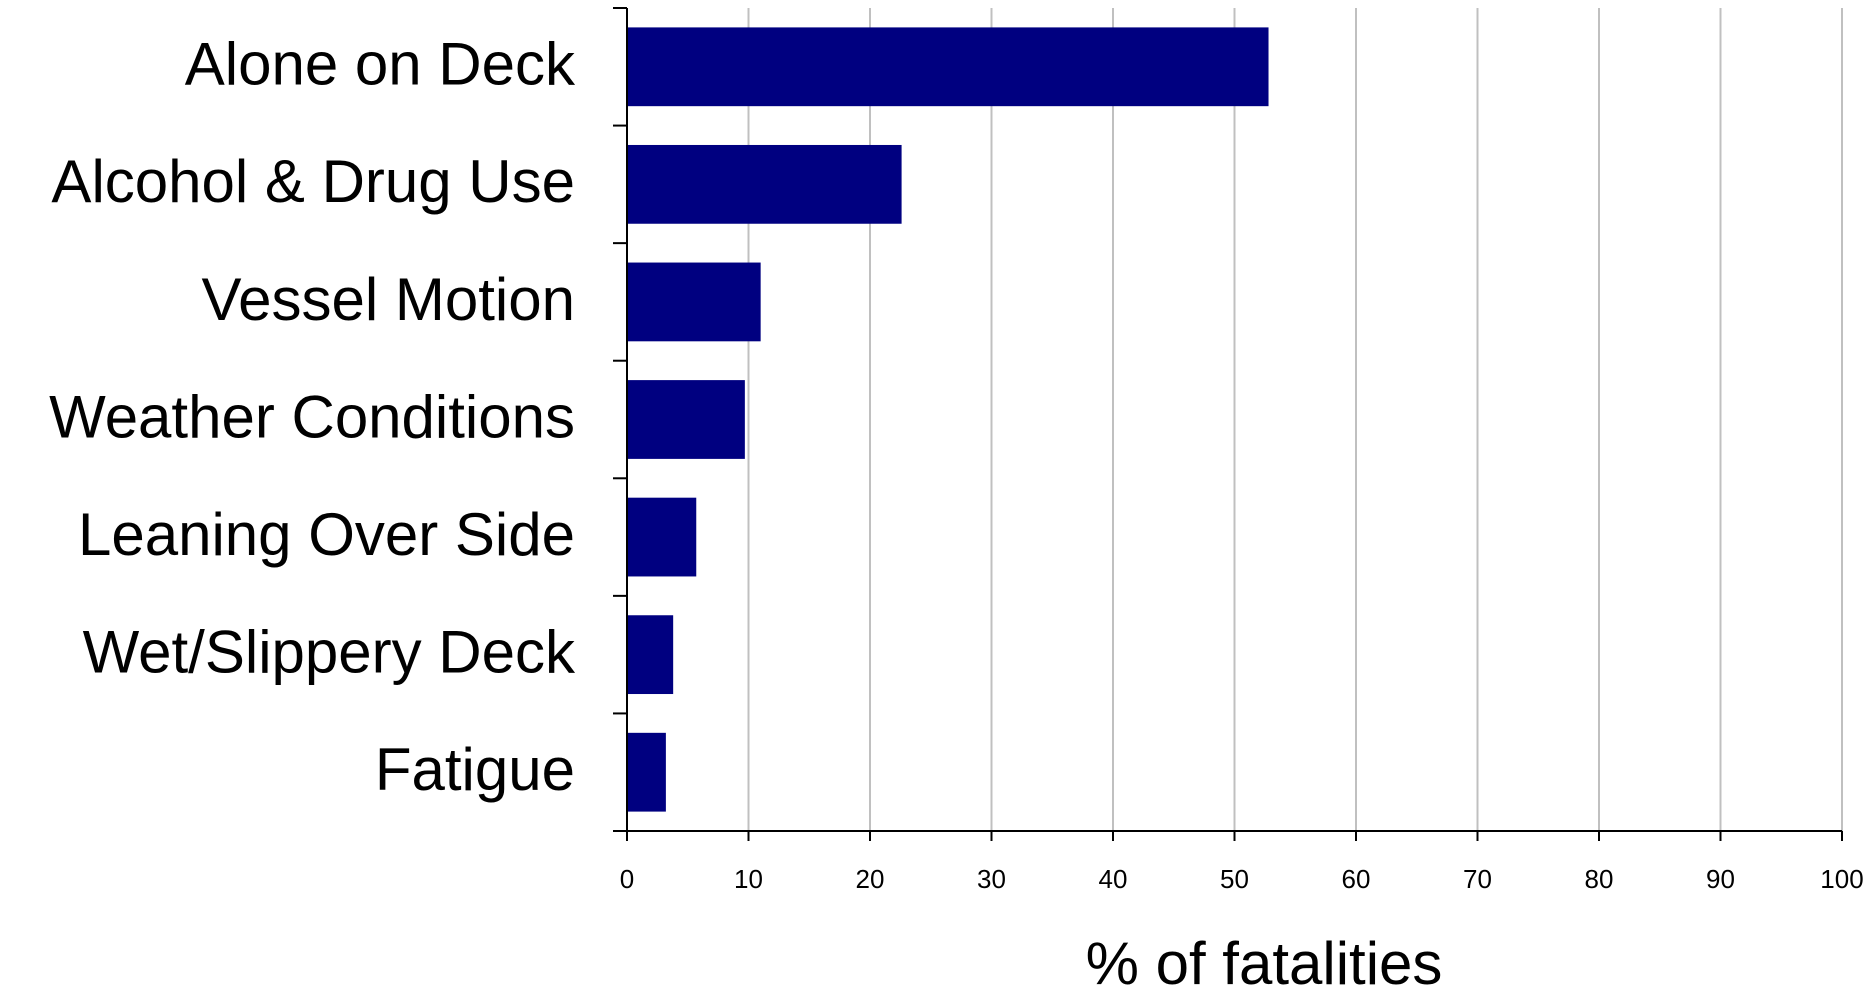 The height and width of the screenshot is (997, 1875). Describe the element at coordinates (1356, 879) in the screenshot. I see `x-tick-label: 60` at that location.